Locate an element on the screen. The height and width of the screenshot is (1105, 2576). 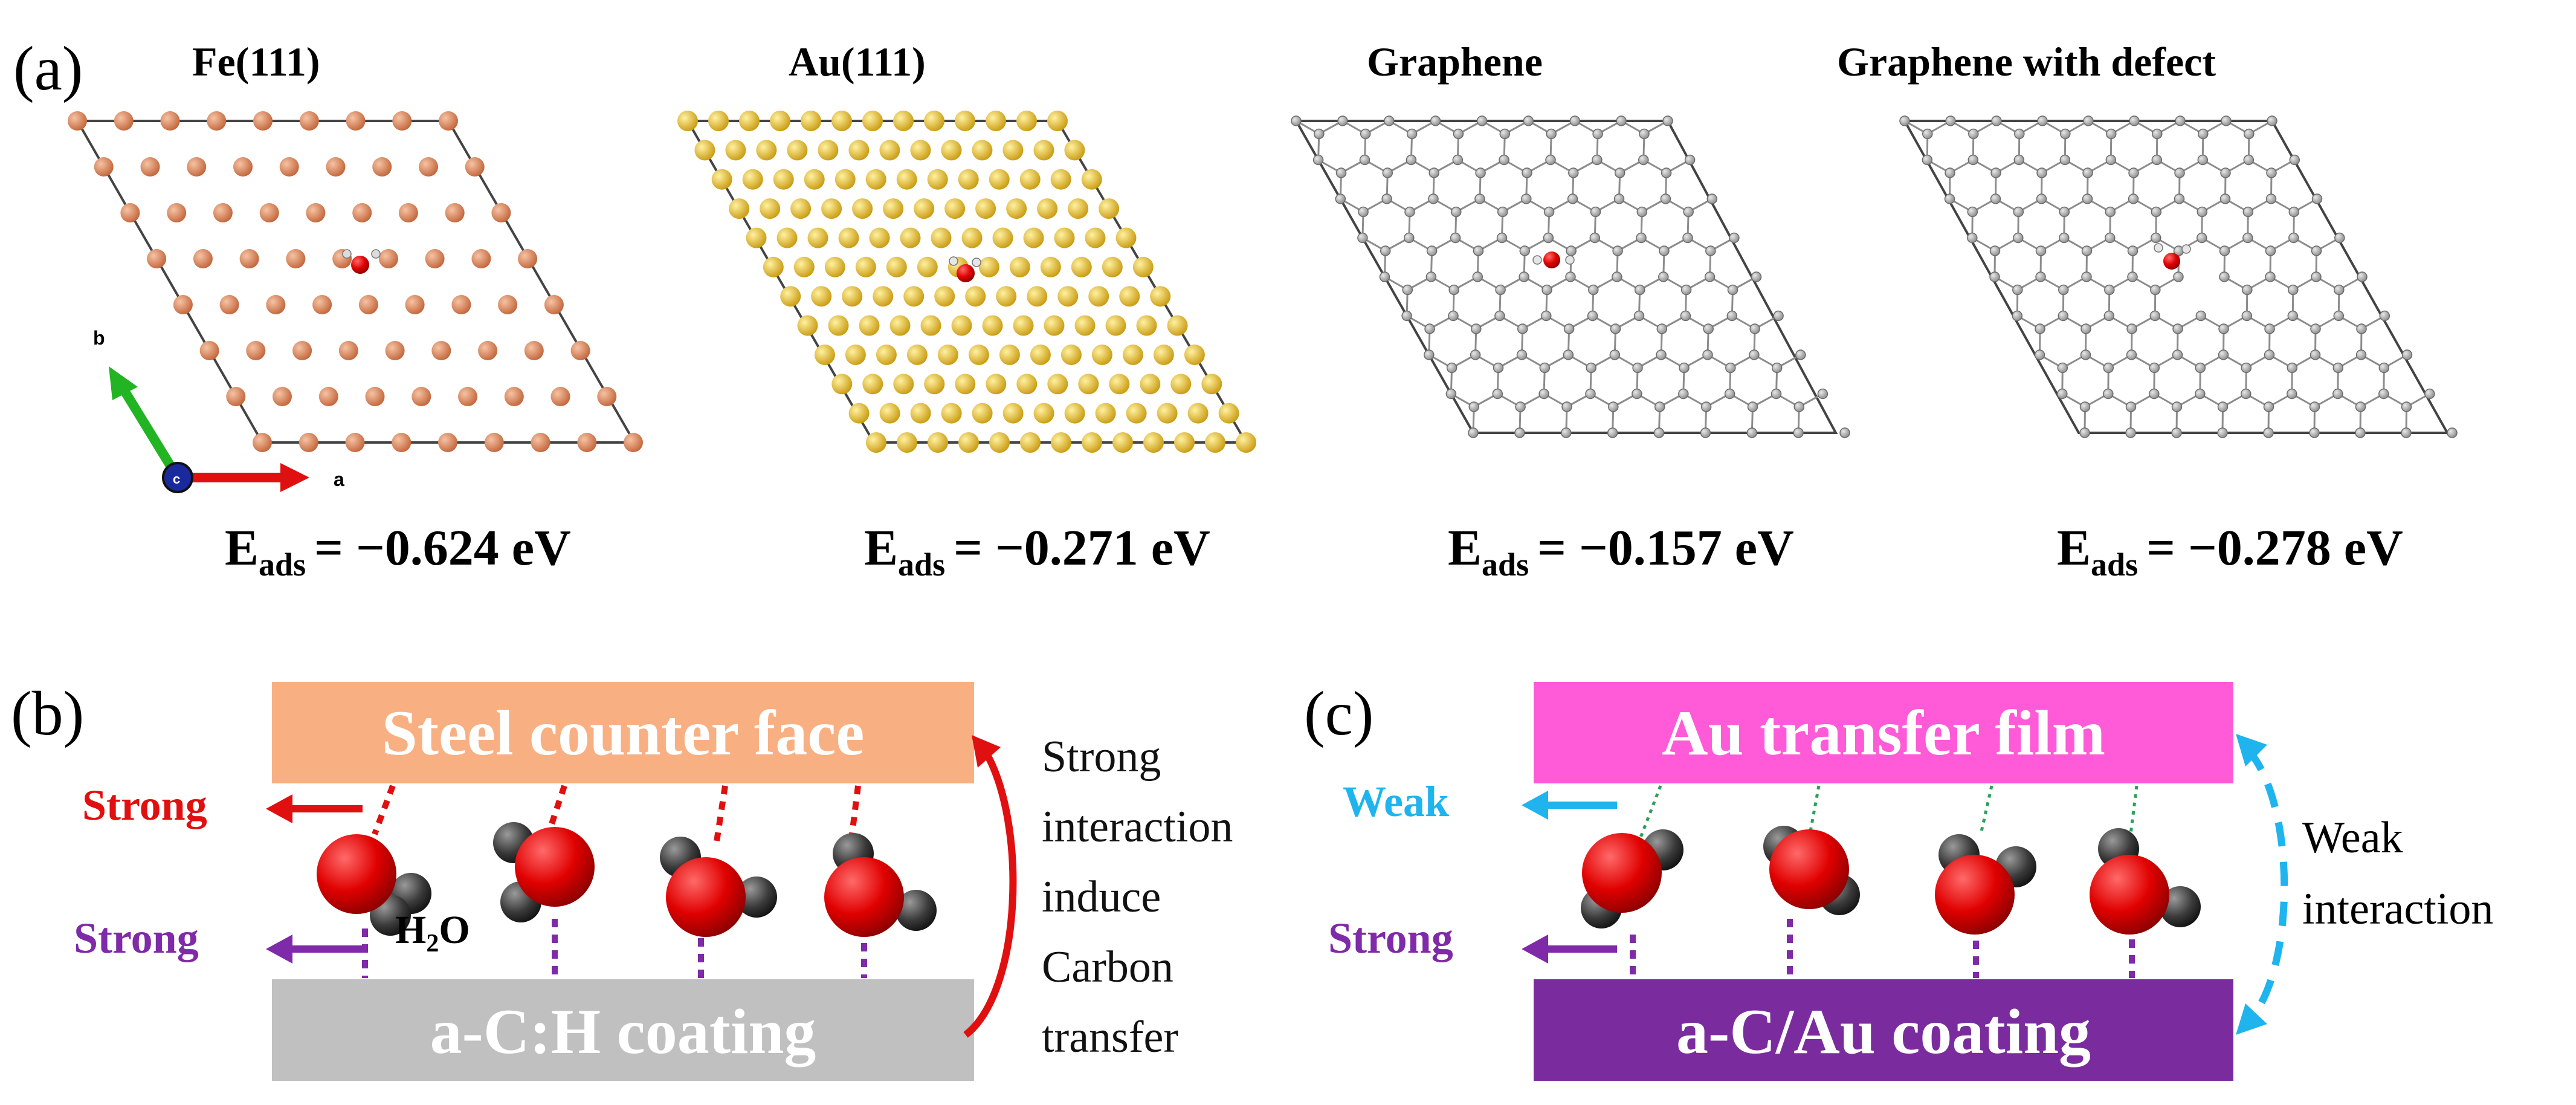
axis-c-label: c is located at coordinates (177, 479).